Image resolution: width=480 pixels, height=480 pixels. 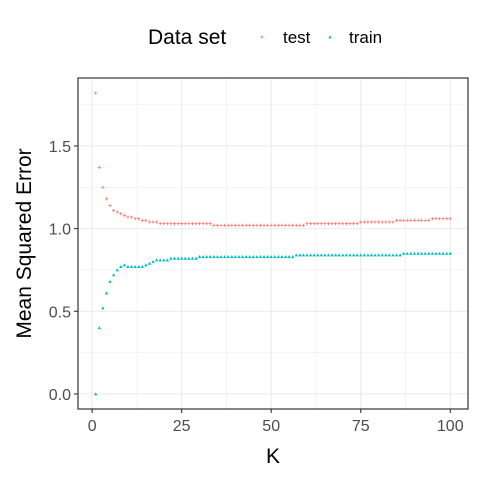 I want to click on y-tick-label: 0.0, so click(x=60, y=395).